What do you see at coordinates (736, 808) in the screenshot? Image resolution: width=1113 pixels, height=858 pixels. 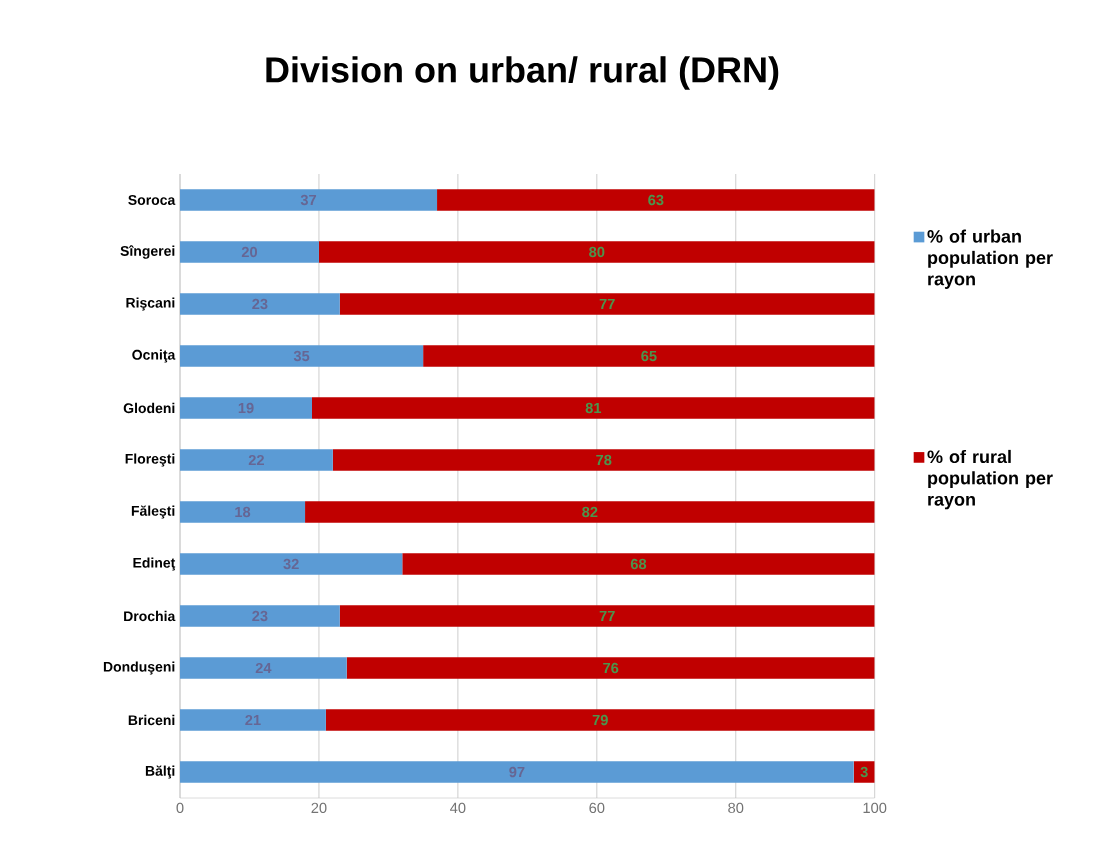 I see `x-tick-label: 80` at bounding box center [736, 808].